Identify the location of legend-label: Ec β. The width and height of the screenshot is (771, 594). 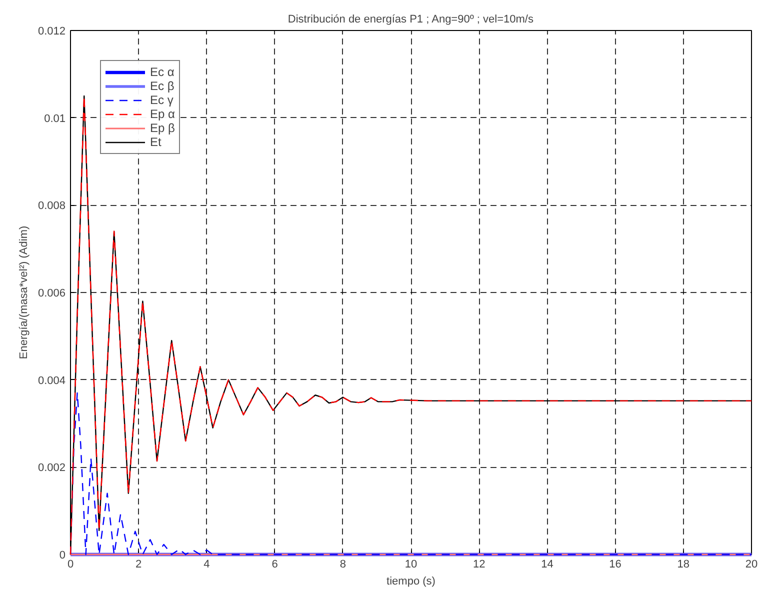
(162, 86).